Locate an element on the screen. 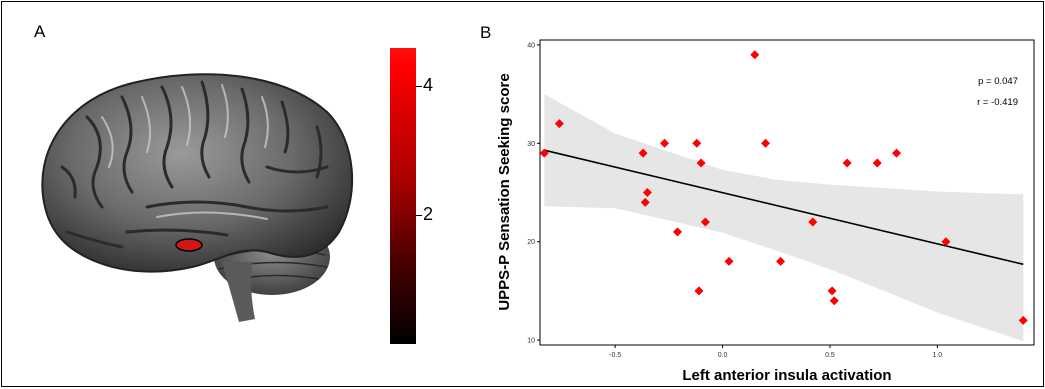 Image resolution: width=1045 pixels, height=389 pixels. x-tick-label: 1.0 is located at coordinates (937, 355).